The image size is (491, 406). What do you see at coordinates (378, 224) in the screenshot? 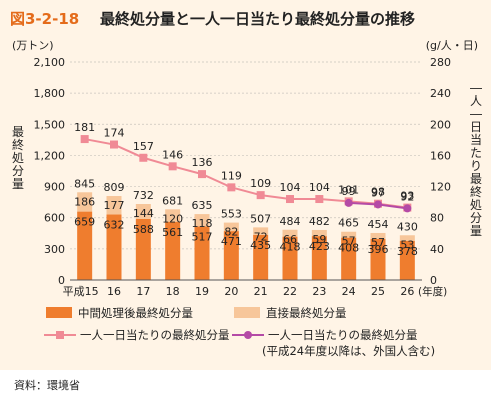
I see `label-total: 454` at bounding box center [378, 224].